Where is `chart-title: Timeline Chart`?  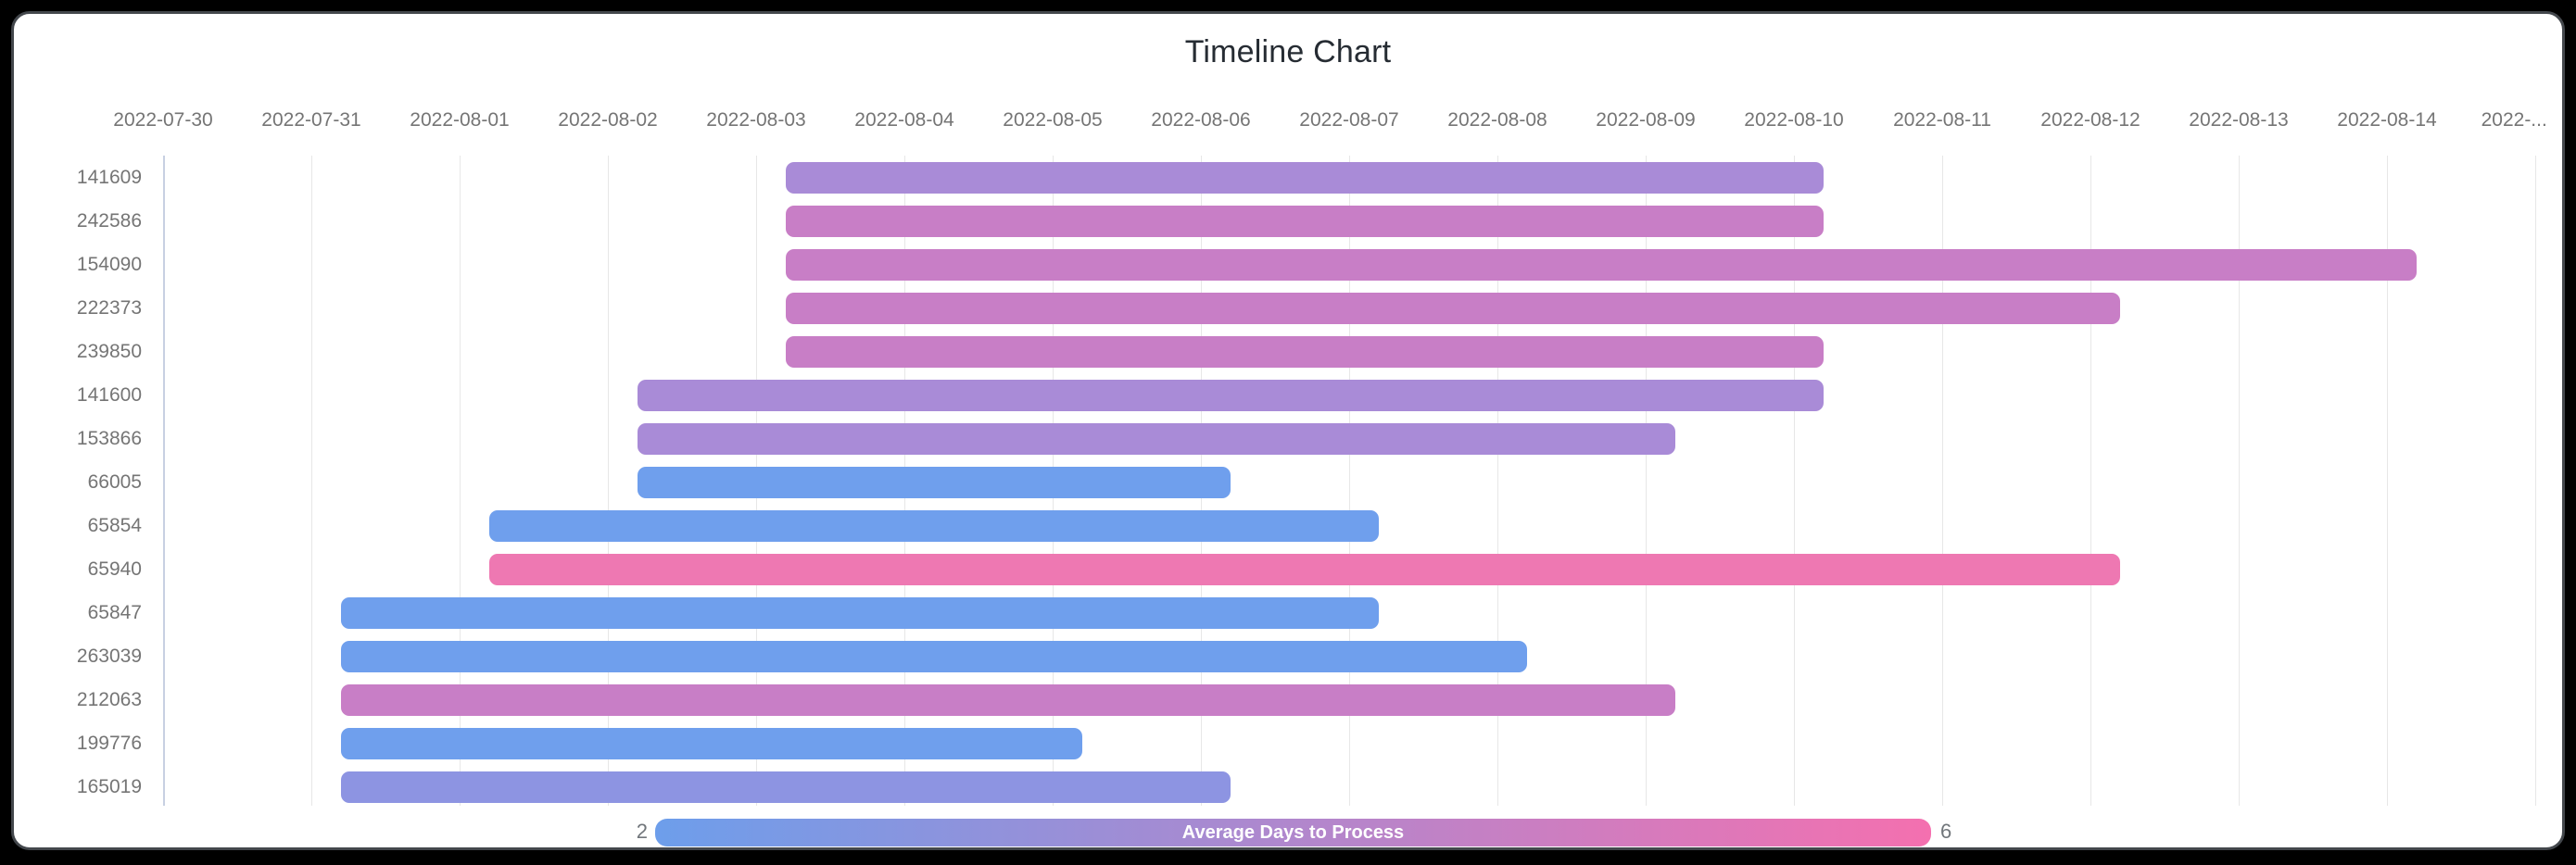 chart-title: Timeline Chart is located at coordinates (1288, 51).